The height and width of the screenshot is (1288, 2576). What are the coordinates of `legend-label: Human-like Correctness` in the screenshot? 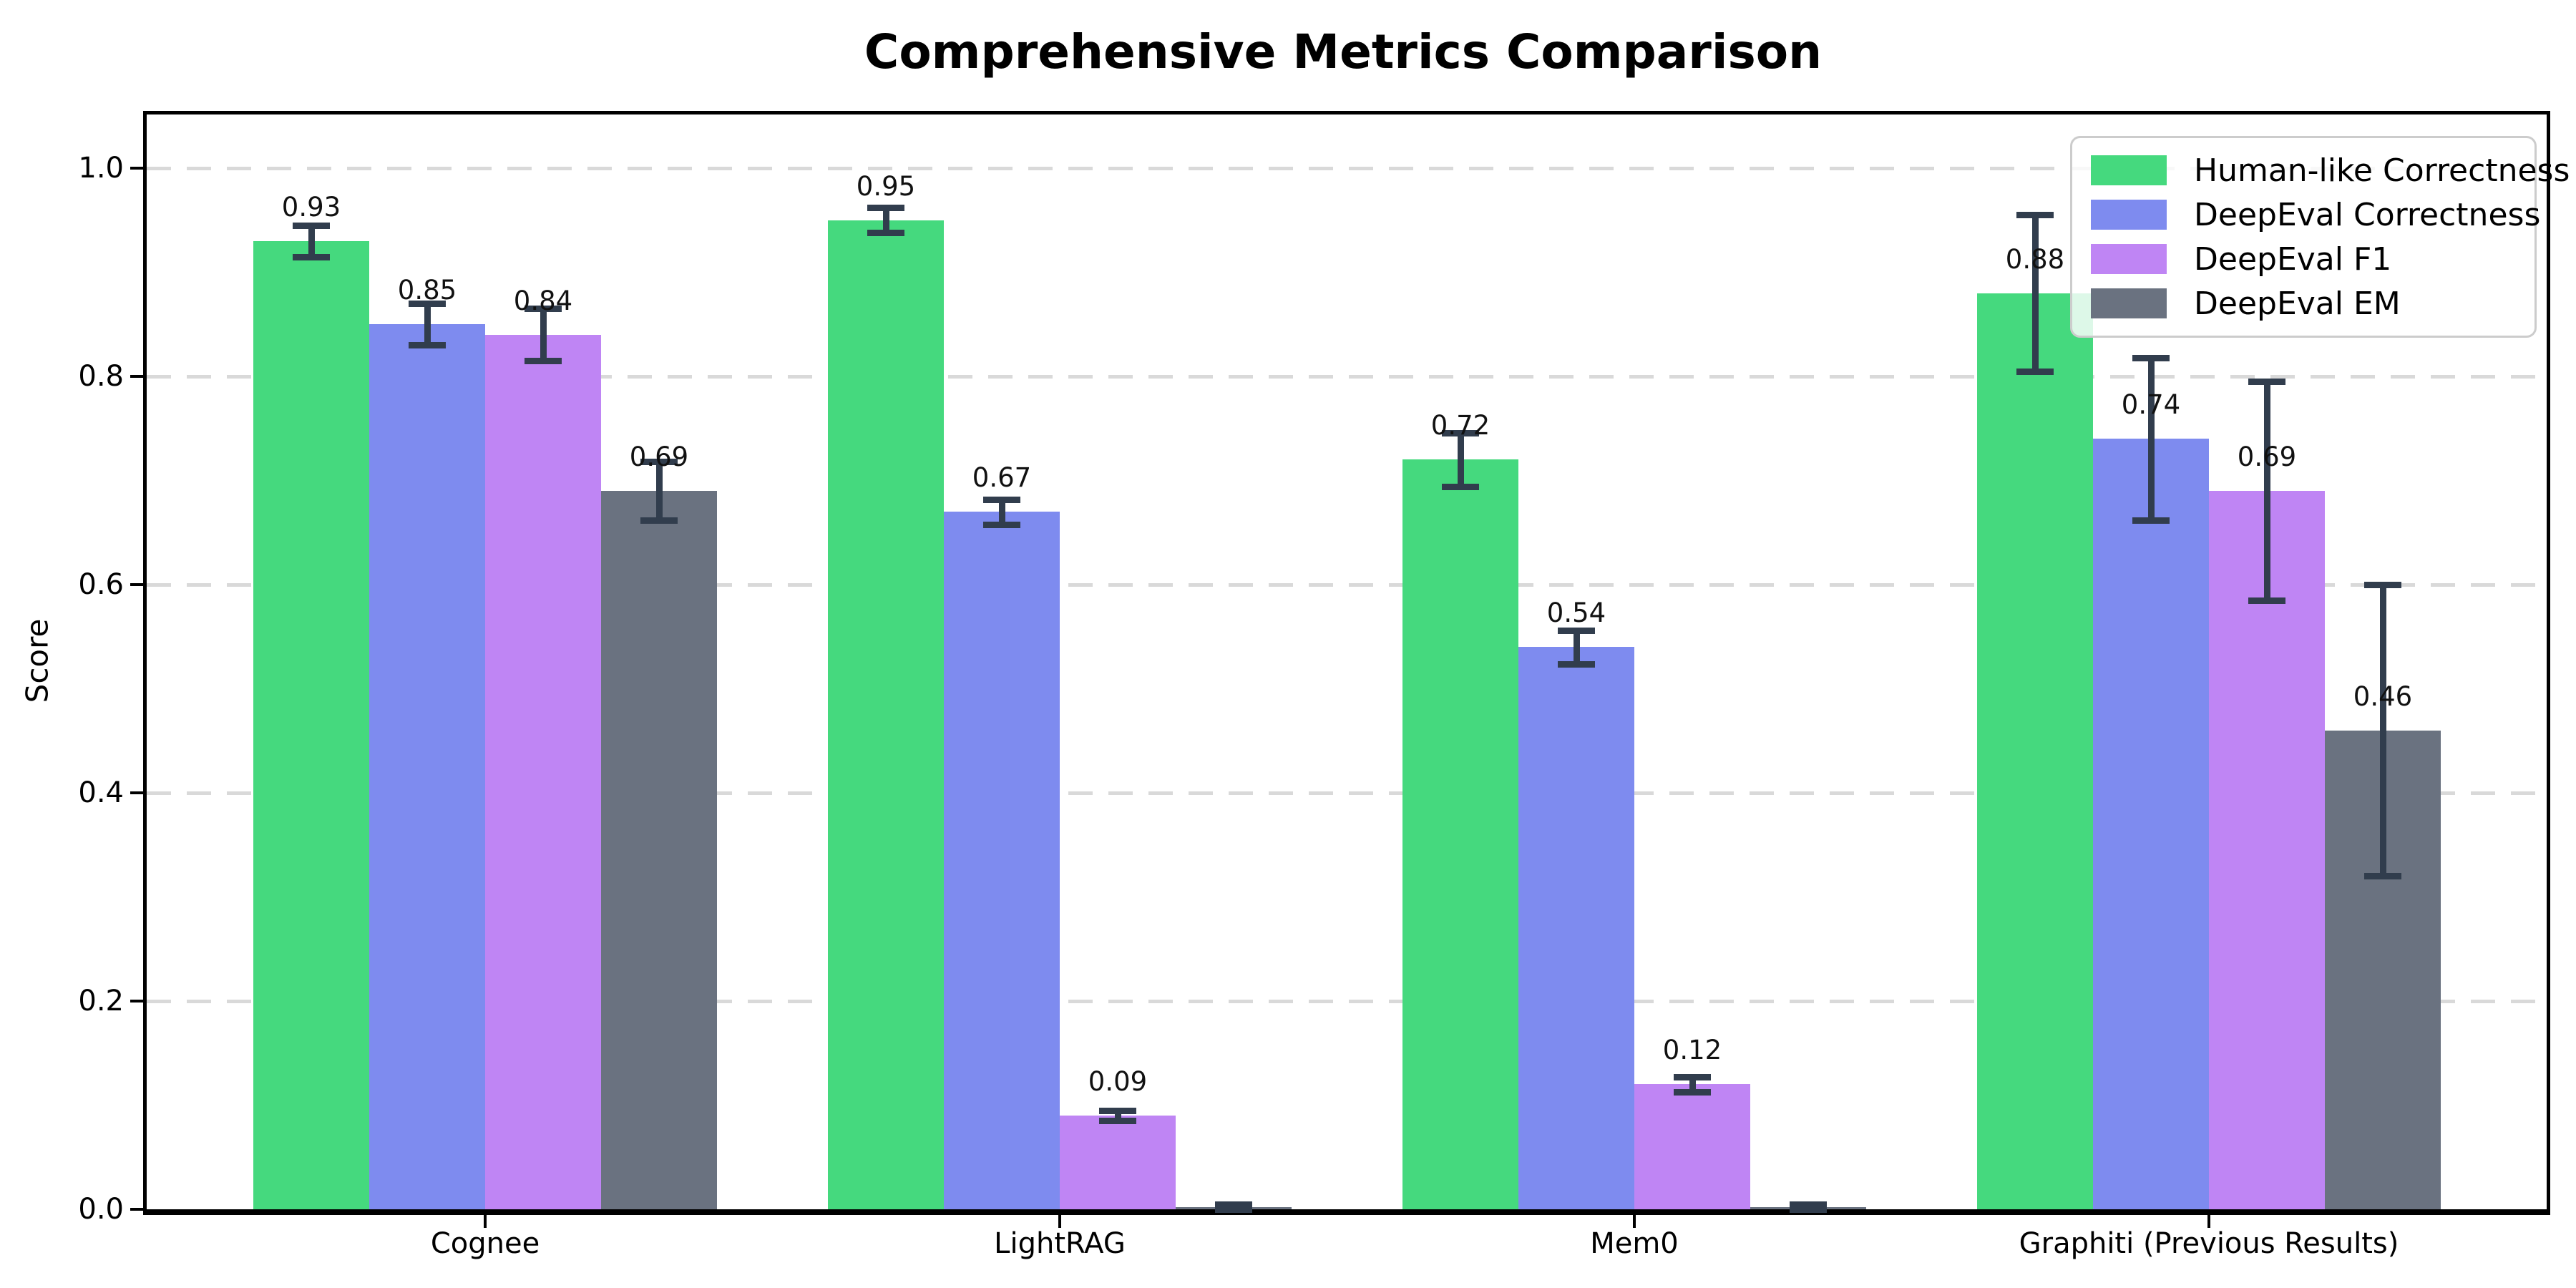 It's located at (2382, 170).